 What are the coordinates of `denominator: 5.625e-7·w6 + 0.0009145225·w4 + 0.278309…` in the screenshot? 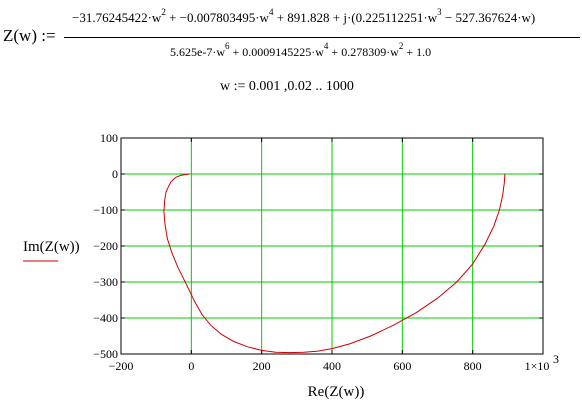 It's located at (301, 51).